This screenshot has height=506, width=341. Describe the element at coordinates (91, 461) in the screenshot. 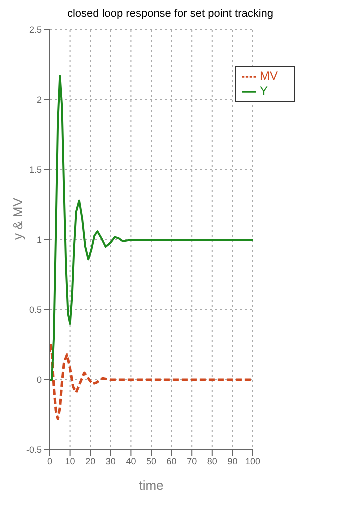

I see `x-tick-label: 20` at that location.